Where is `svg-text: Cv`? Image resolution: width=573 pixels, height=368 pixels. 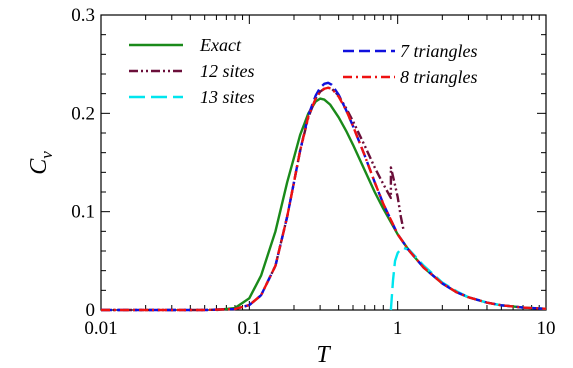 svg-text: Cv is located at coordinates (41, 163).